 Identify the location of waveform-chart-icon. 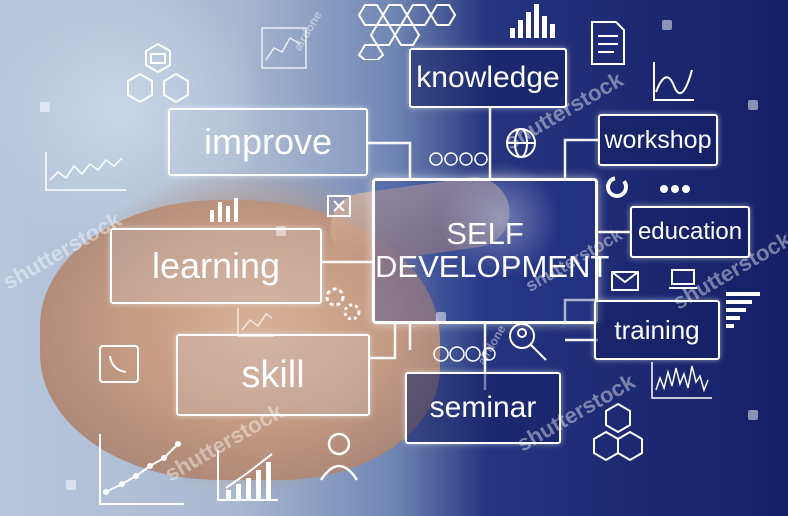
(85, 171).